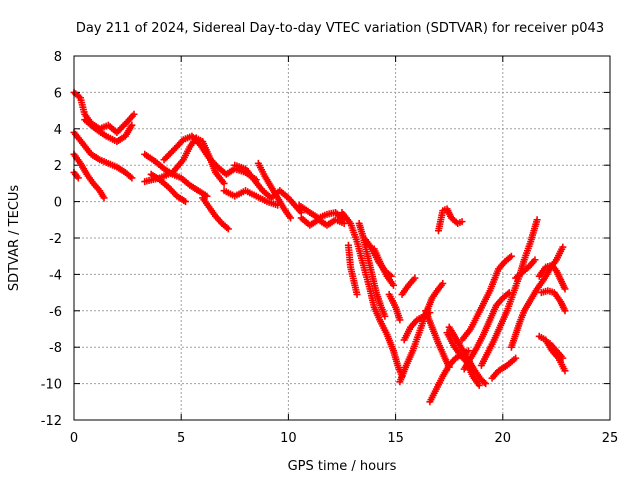 This screenshot has width=640, height=480. What do you see at coordinates (610, 438) in the screenshot?
I see `x-tick-label: 25` at bounding box center [610, 438].